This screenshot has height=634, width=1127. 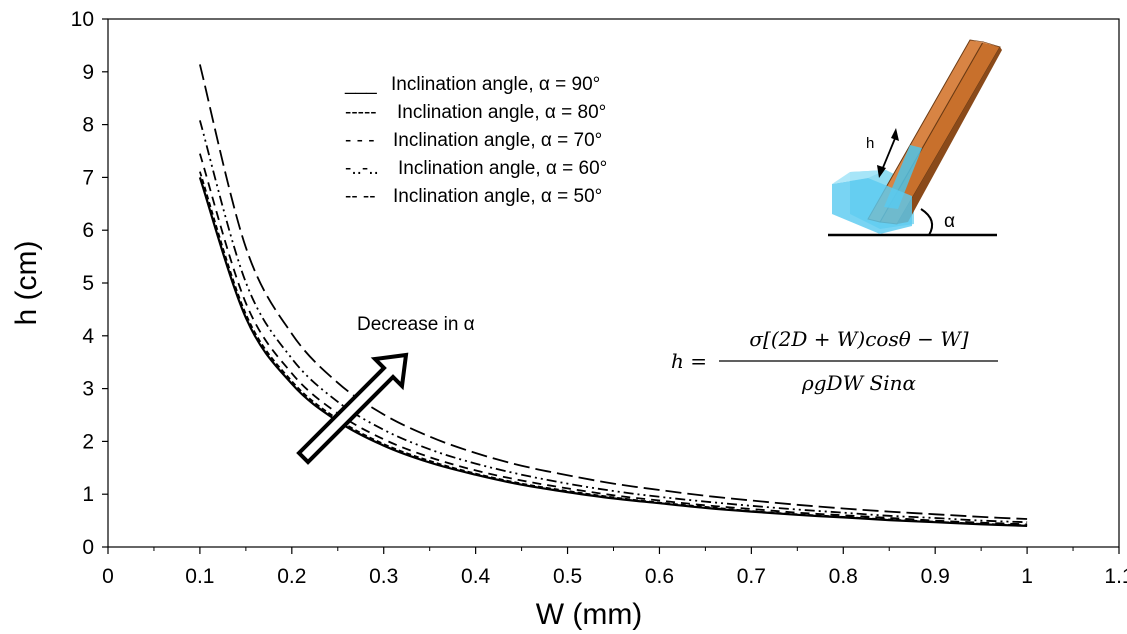 What do you see at coordinates (88, 177) in the screenshot?
I see `y-tick-label: 7` at bounding box center [88, 177].